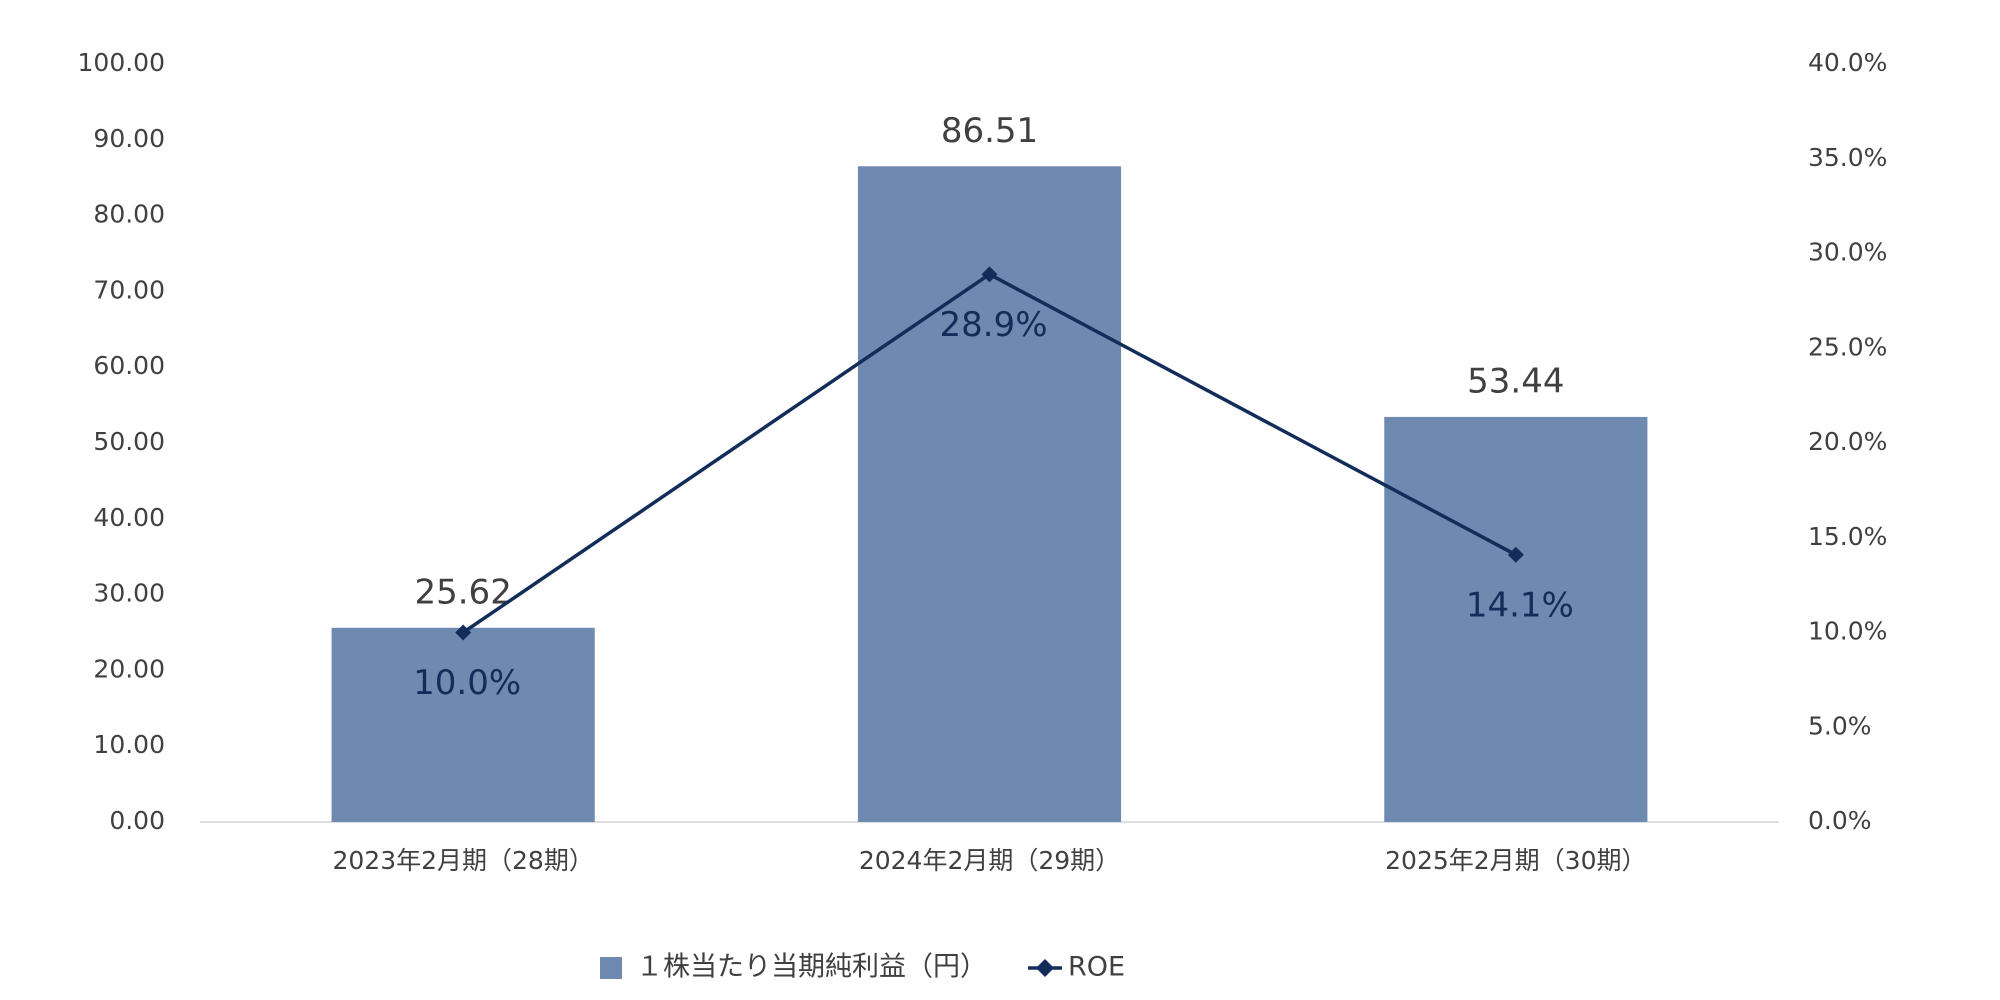 The image size is (2000, 1000). I want to click on y-tick-label: 20.00, so click(129, 668).